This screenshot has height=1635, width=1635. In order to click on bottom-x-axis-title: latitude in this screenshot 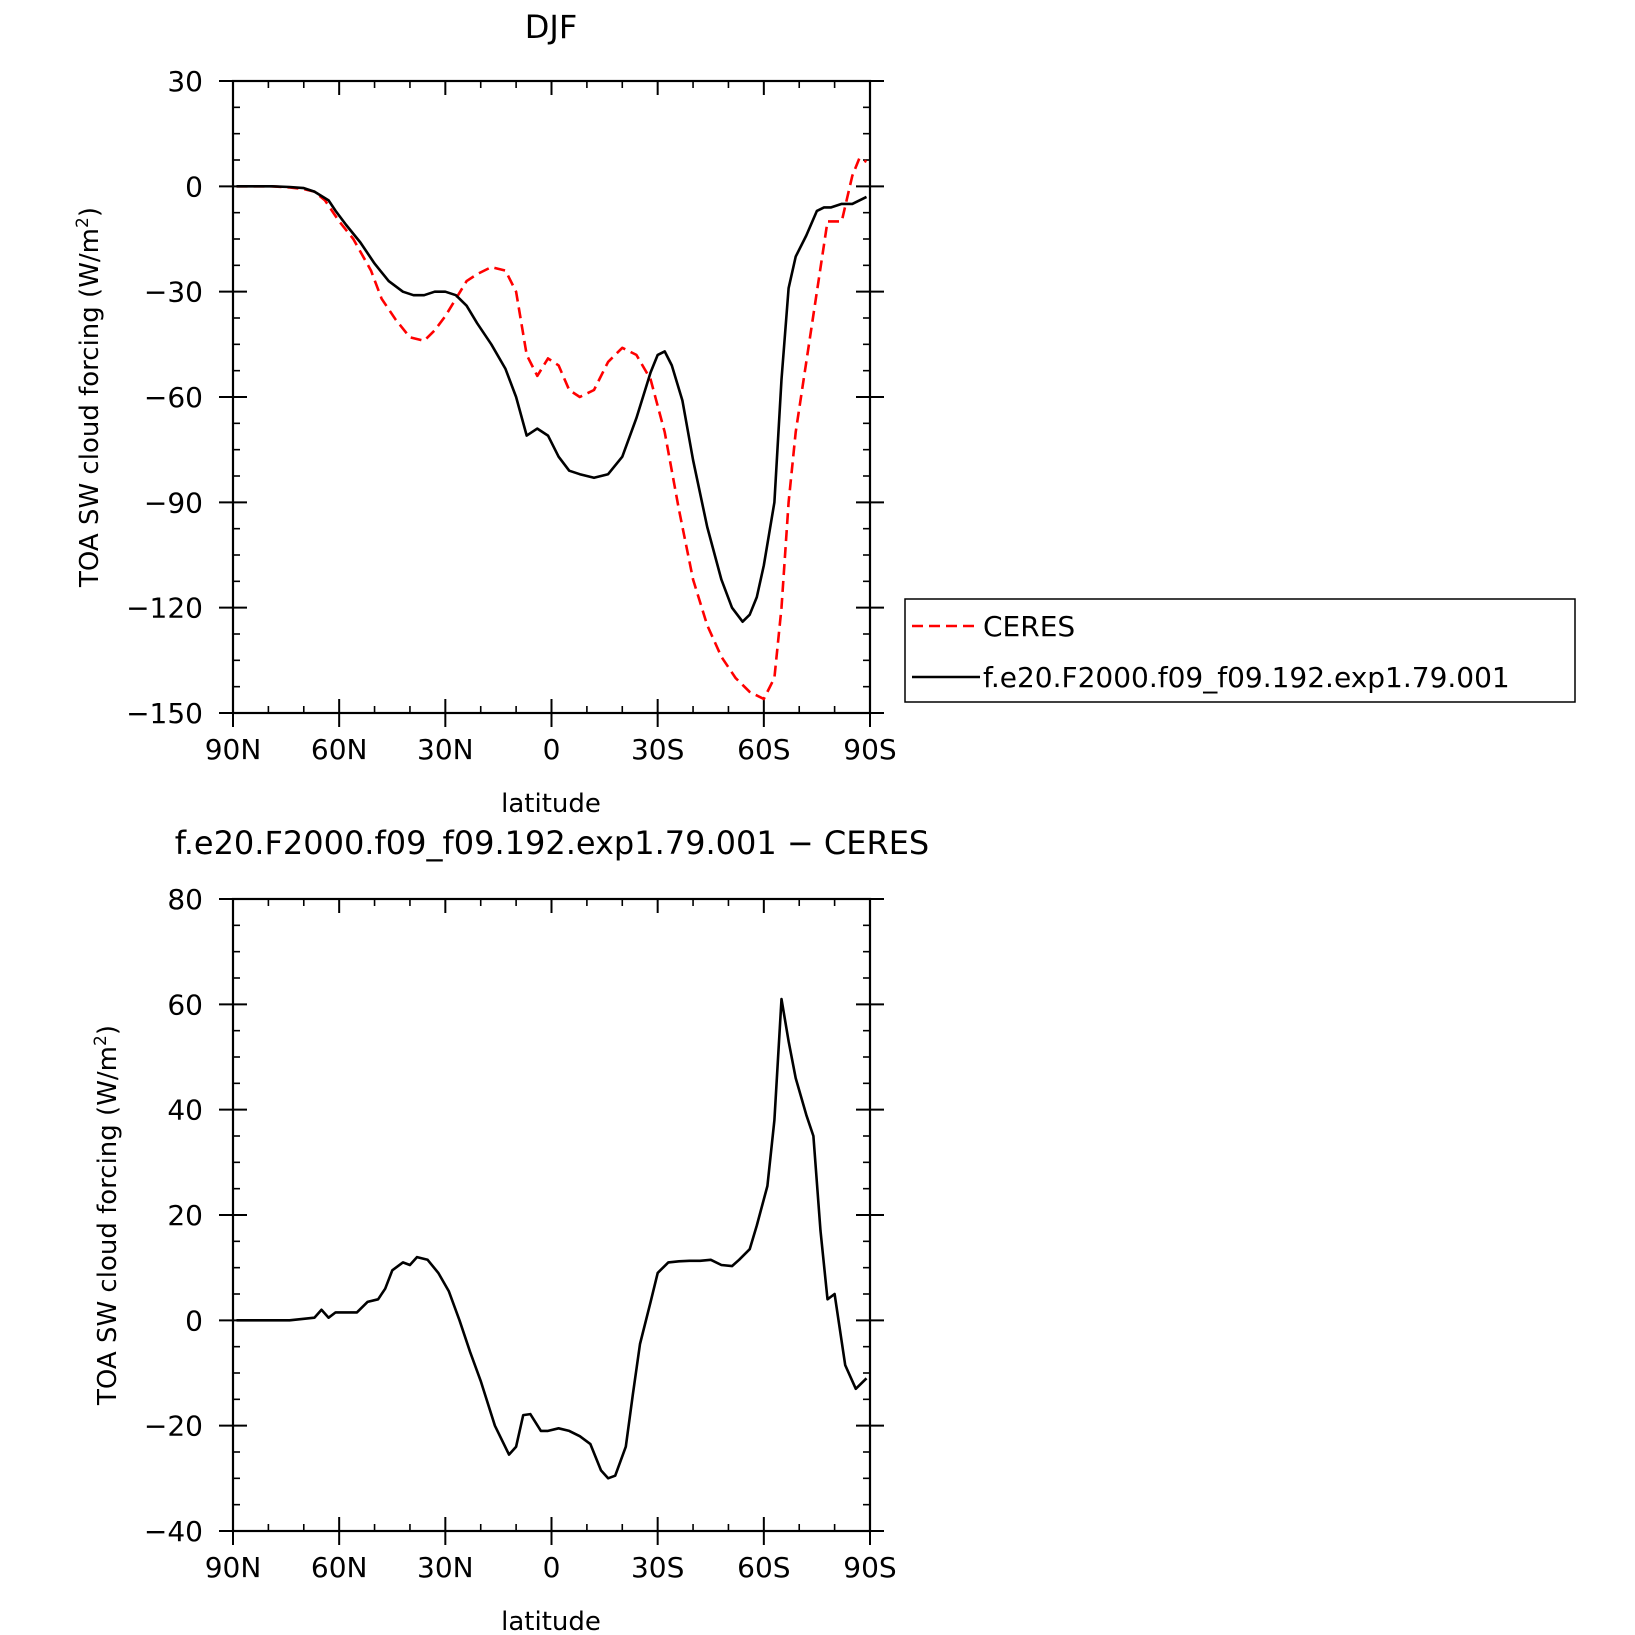, I will do `click(551, 1621)`.